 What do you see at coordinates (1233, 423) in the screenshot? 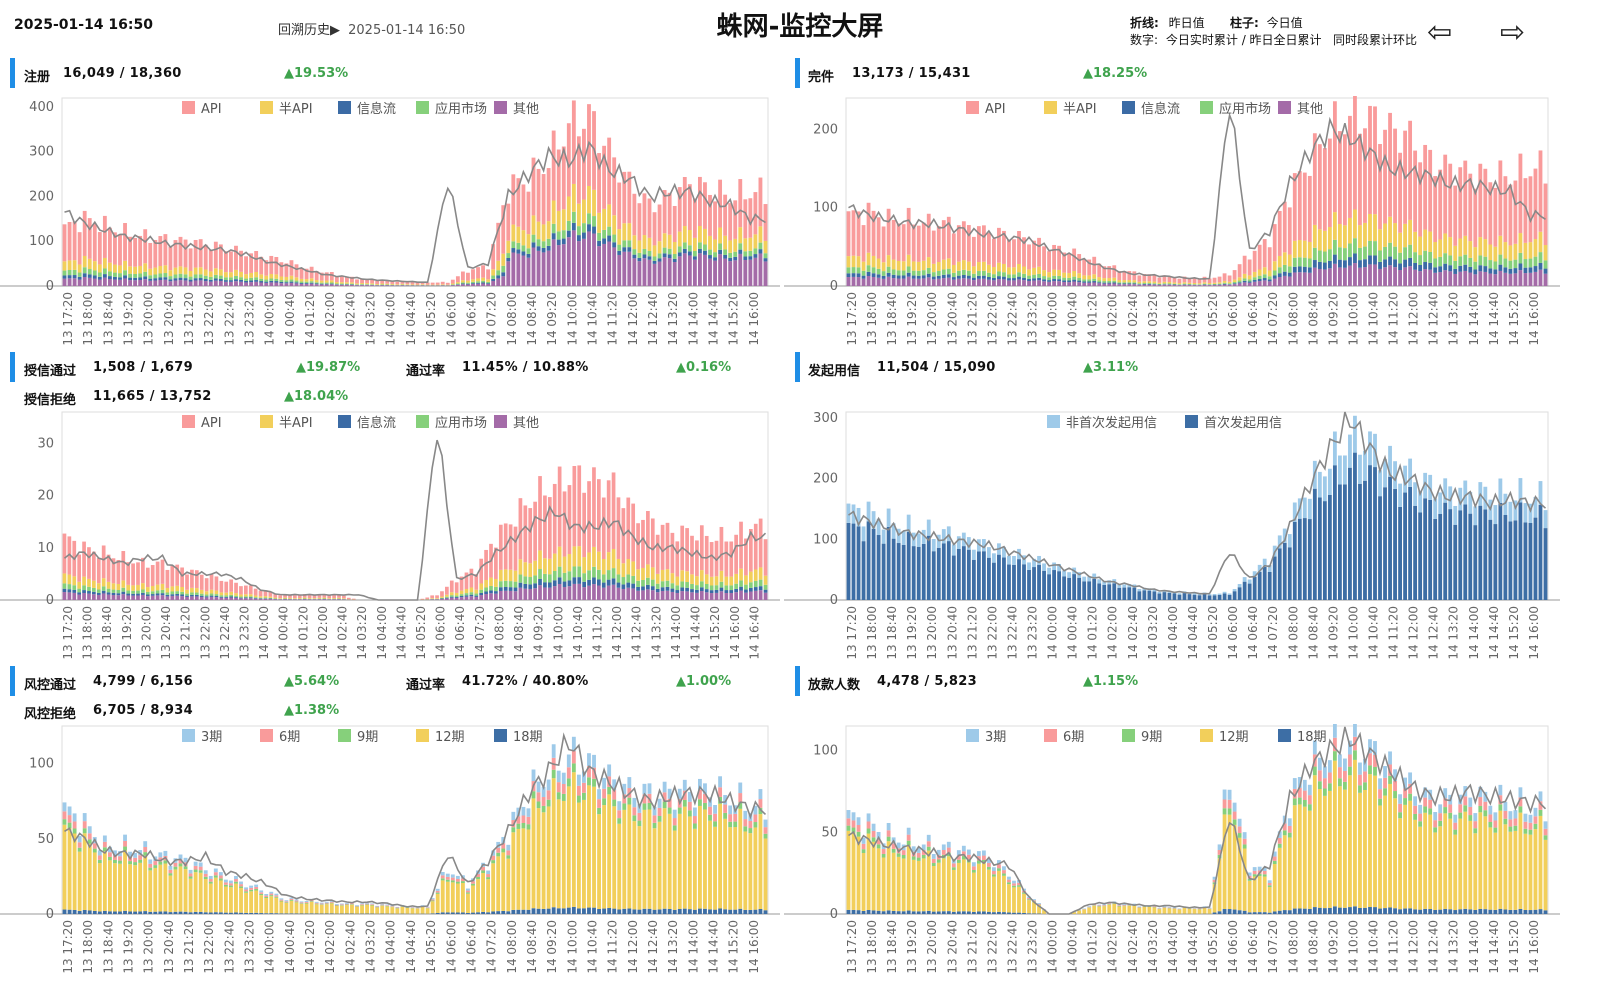
I see `legend-item: 首次发起用信` at bounding box center [1233, 423].